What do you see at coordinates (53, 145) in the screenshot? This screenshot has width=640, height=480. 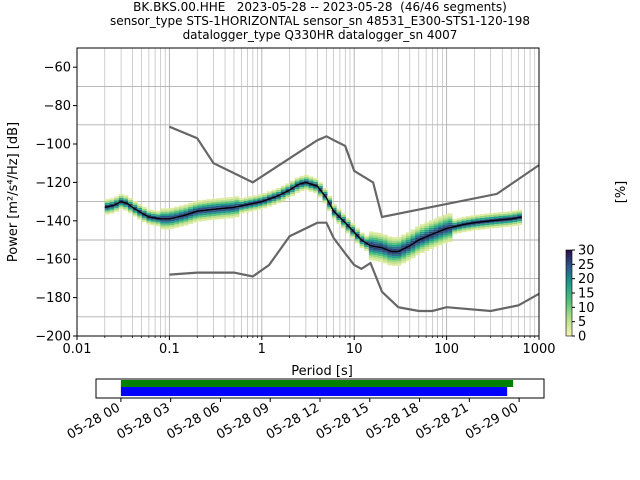 I see `y-tick-label: −100` at bounding box center [53, 145].